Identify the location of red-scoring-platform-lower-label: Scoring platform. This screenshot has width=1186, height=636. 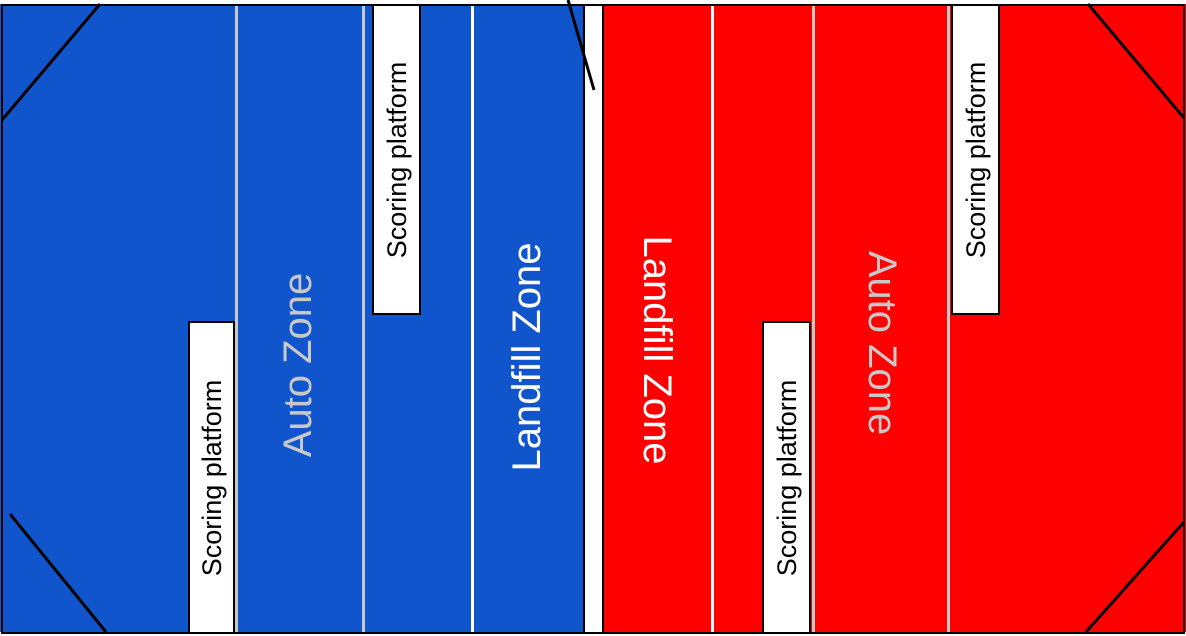
(786, 477).